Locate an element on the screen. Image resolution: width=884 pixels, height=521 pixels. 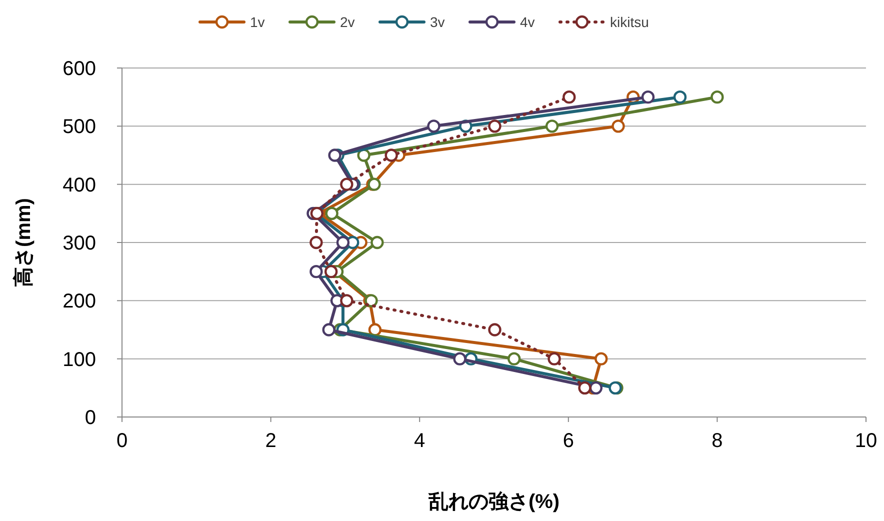
x-axis-title: 乱れの強さ(%) is located at coordinates (493, 502).